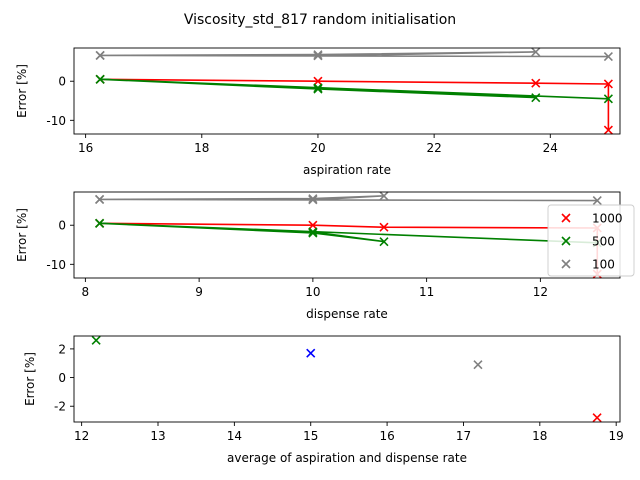  Describe the element at coordinates (347, 314) in the screenshot. I see `x-axis-label: dispense rate` at that location.